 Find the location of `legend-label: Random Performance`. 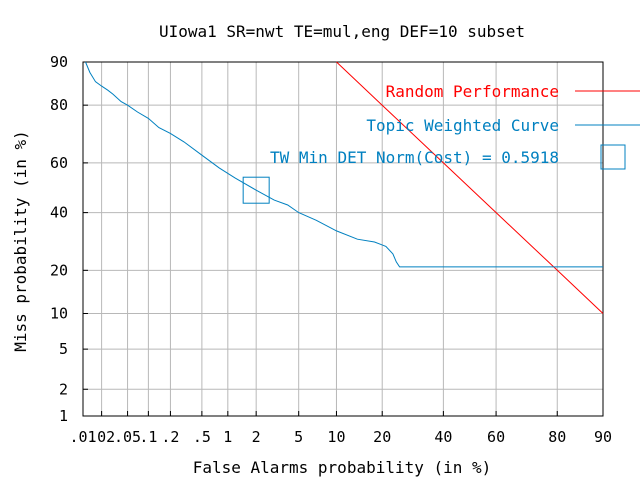

legend-label: Random Performance is located at coordinates (472, 91).